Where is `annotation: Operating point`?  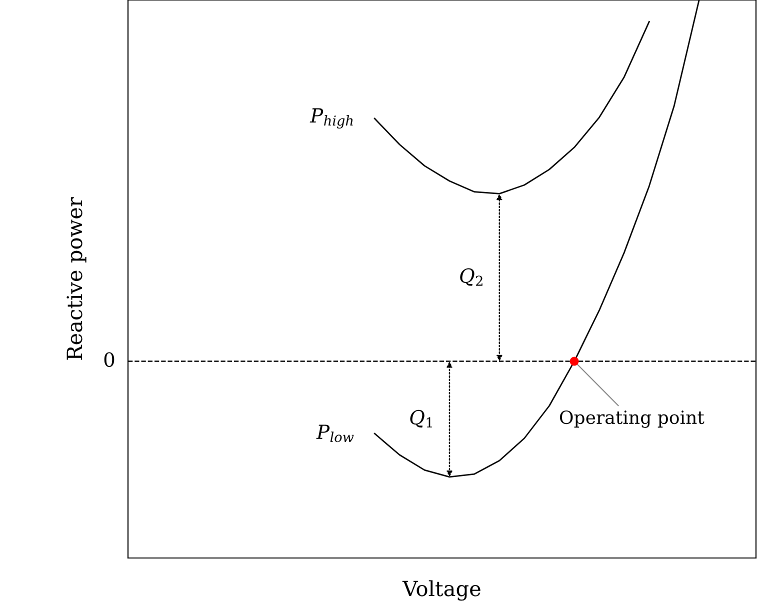 annotation: Operating point is located at coordinates (632, 419).